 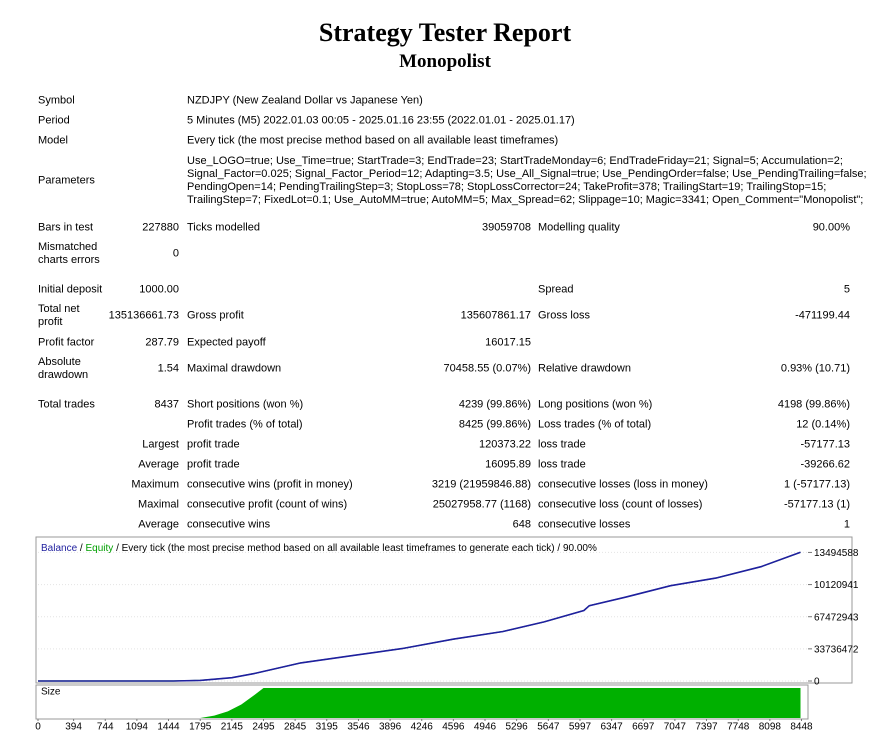 What do you see at coordinates (453, 727) in the screenshot?
I see `x-tick-label: 4596` at bounding box center [453, 727].